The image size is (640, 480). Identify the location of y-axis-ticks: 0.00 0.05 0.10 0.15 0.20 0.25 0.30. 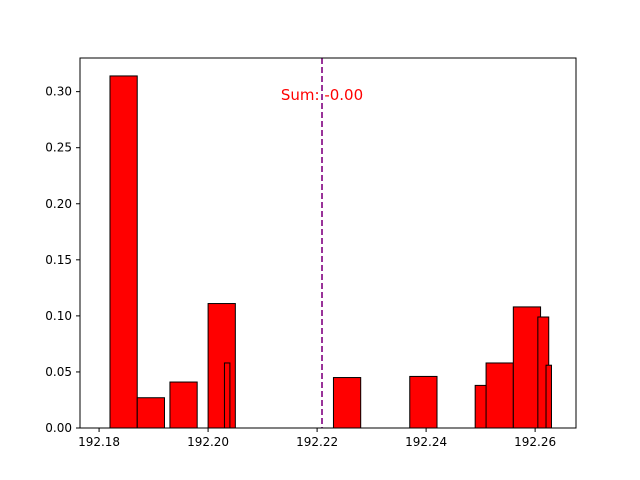
(62, 260).